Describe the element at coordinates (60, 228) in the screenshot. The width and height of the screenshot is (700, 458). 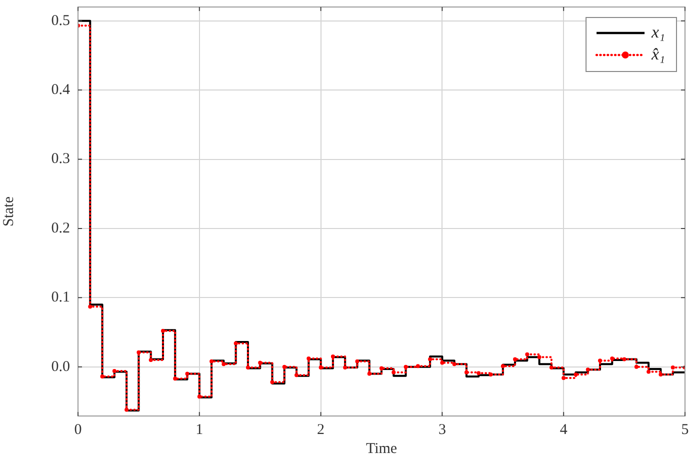
I see `y-tick-label: 0.2` at that location.